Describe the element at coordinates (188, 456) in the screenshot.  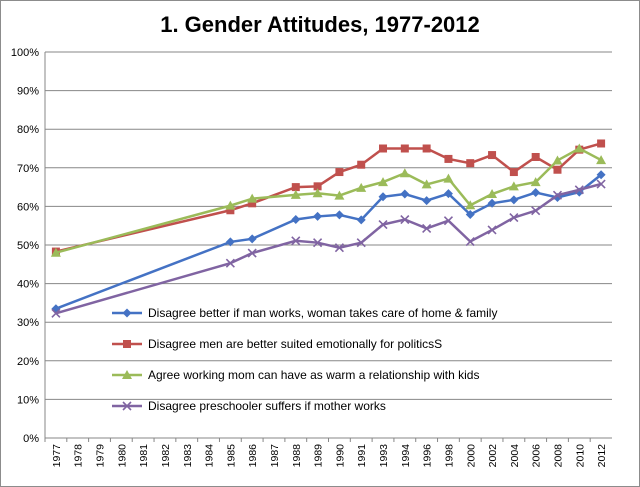
I see `x-tick-label: 1983` at that location.